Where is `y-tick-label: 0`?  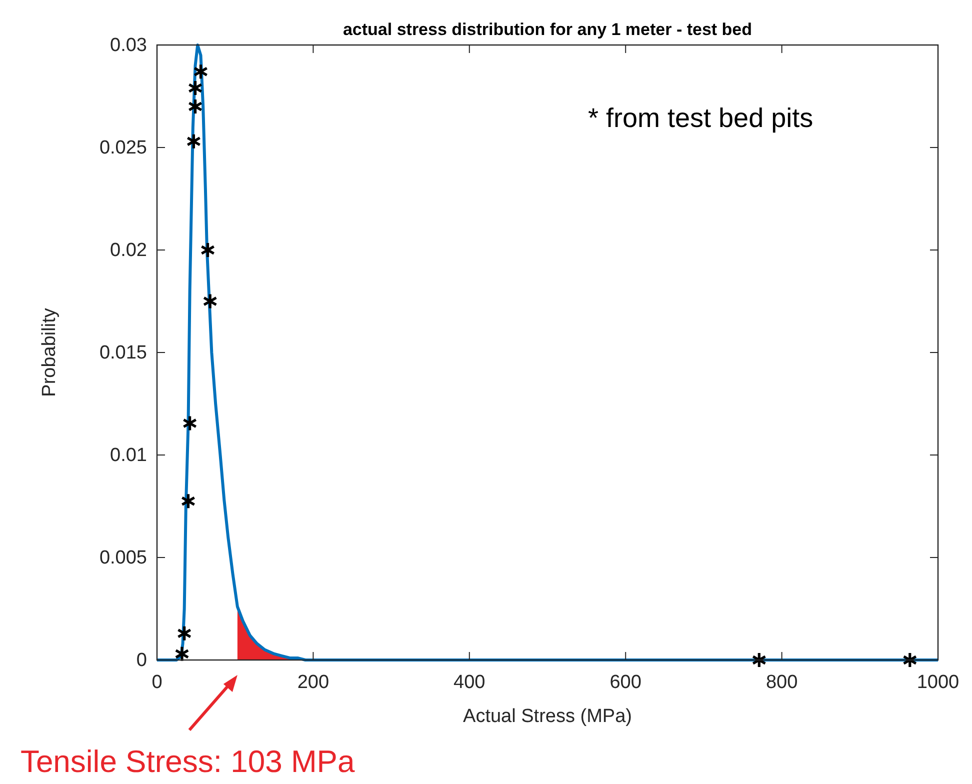 y-tick-label: 0 is located at coordinates (141, 660).